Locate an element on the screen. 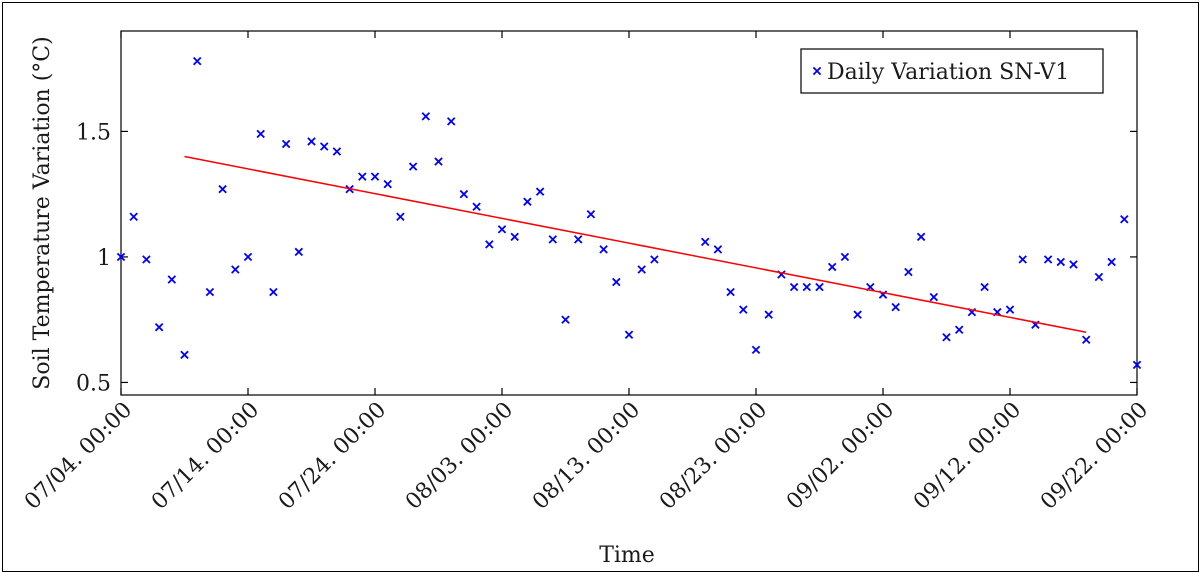  legend-box is located at coordinates (952, 71).